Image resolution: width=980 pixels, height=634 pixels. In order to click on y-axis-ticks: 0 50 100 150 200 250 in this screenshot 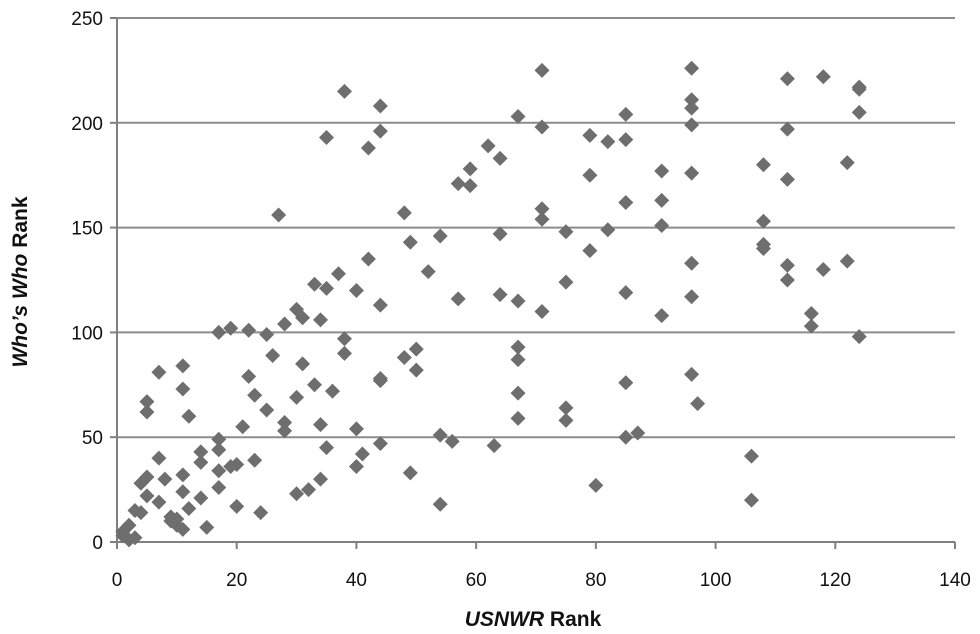, I will do `click(94, 281)`.